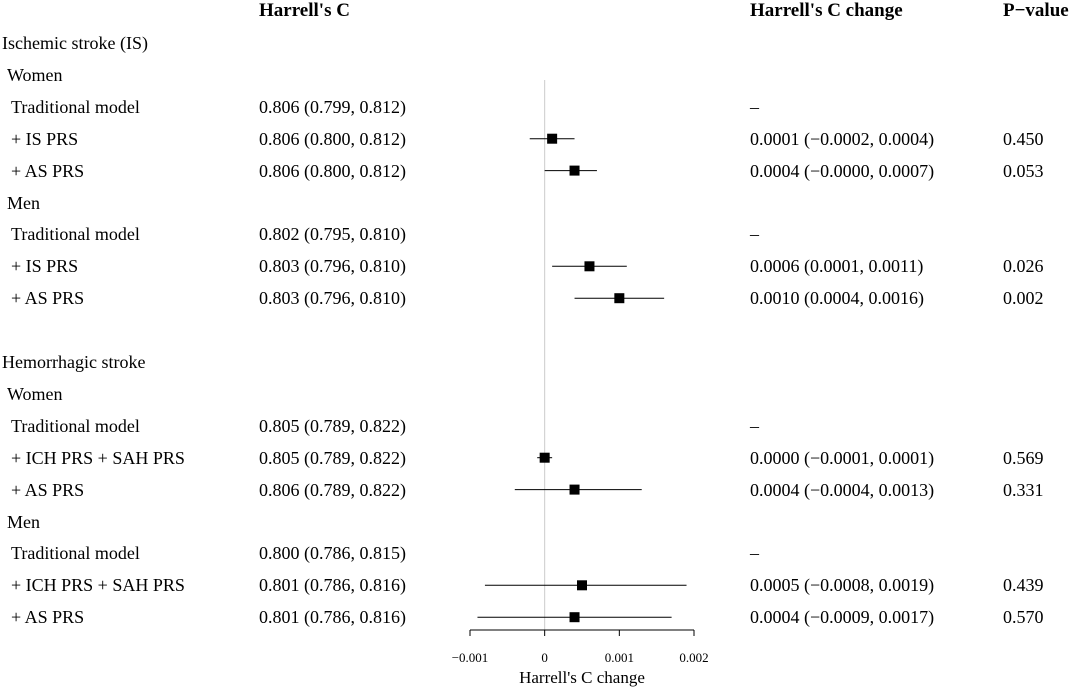  I want to click on harrells-c-change-value: 0.0004 (−0.0004, 0.0013), so click(842, 489).